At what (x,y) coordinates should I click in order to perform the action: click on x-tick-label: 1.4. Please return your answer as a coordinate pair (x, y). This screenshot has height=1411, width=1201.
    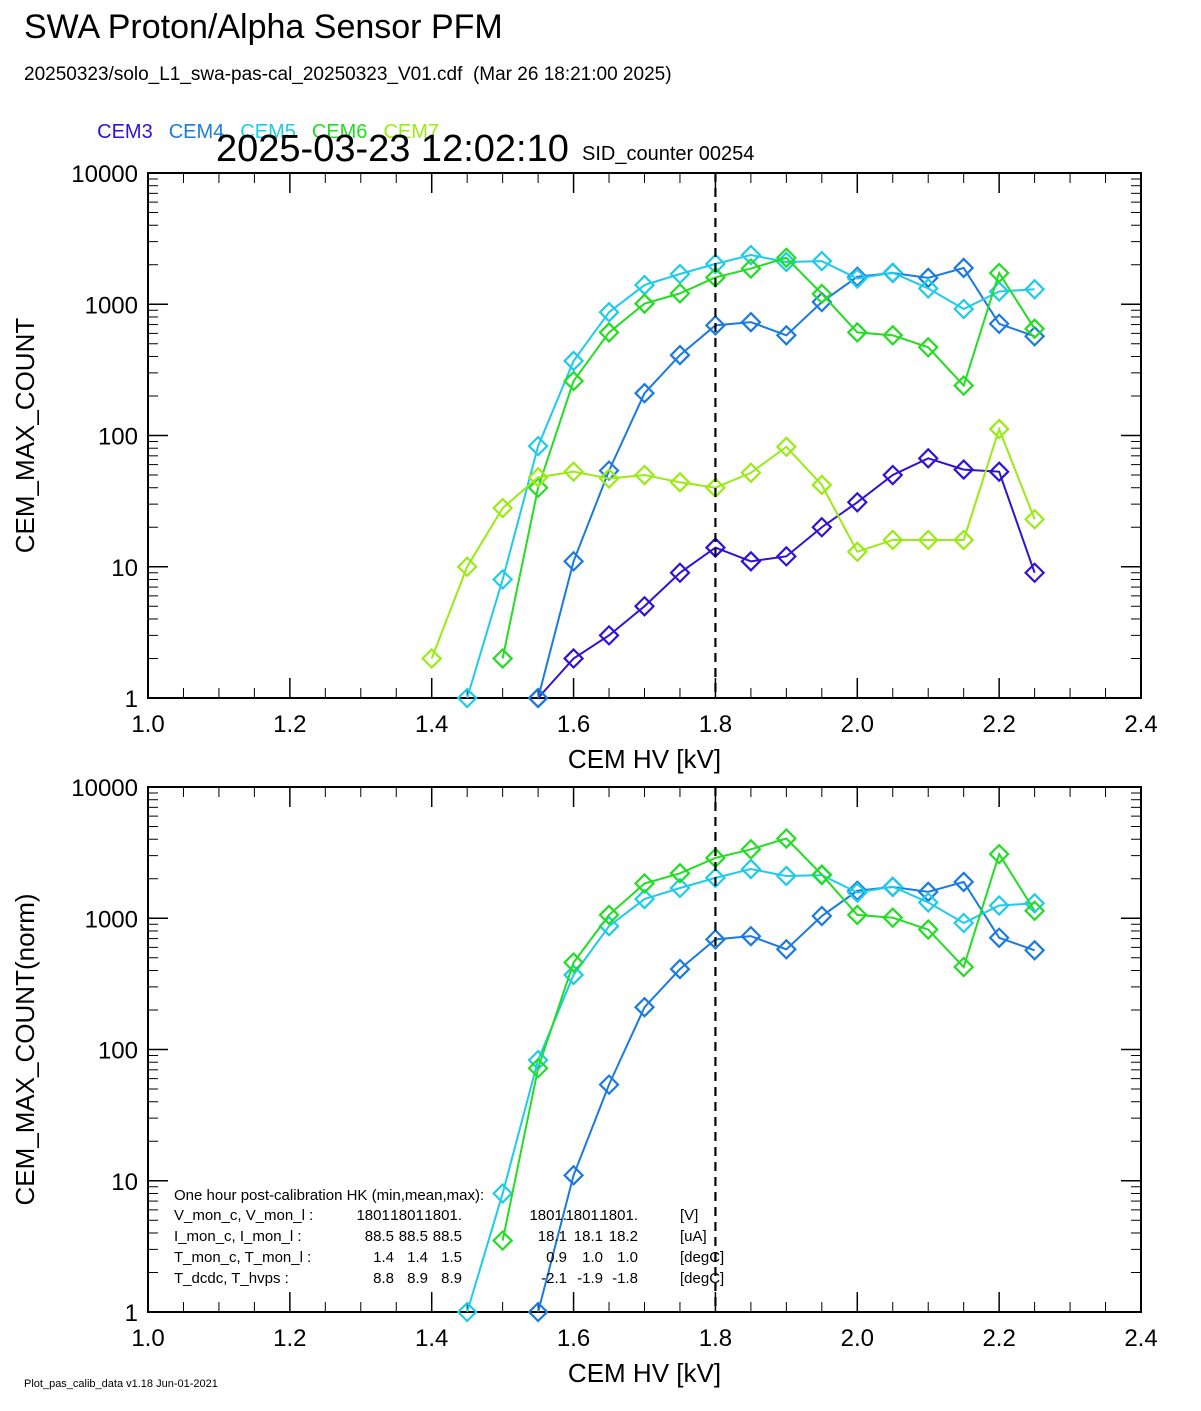
    Looking at the image, I should click on (431, 1338).